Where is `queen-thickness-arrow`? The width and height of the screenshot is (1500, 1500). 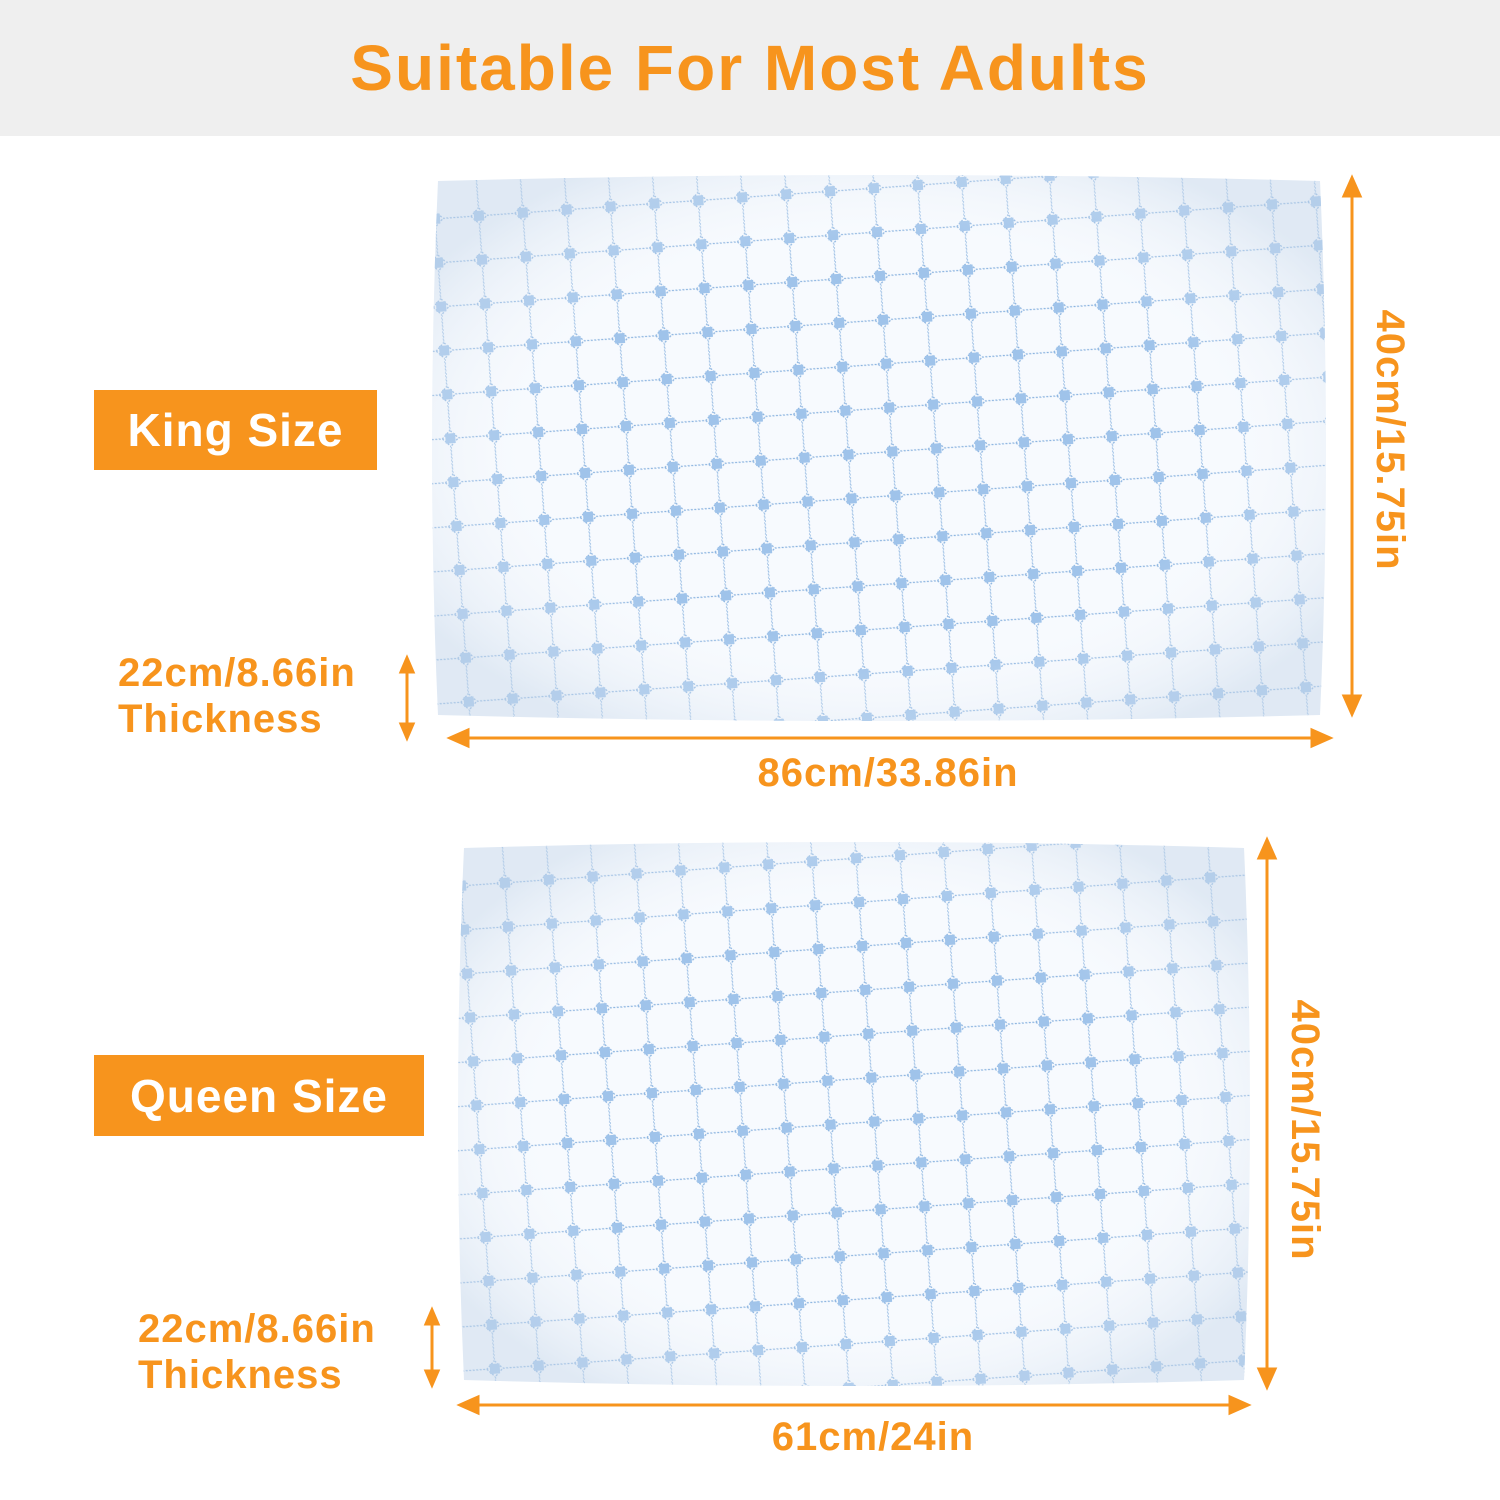
queen-thickness-arrow is located at coordinates (432, 1347).